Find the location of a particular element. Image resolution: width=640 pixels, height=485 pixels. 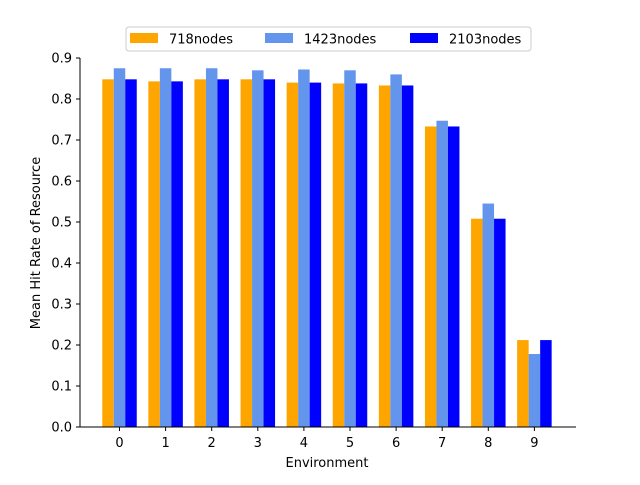

x-tick-label: 4 is located at coordinates (304, 443).